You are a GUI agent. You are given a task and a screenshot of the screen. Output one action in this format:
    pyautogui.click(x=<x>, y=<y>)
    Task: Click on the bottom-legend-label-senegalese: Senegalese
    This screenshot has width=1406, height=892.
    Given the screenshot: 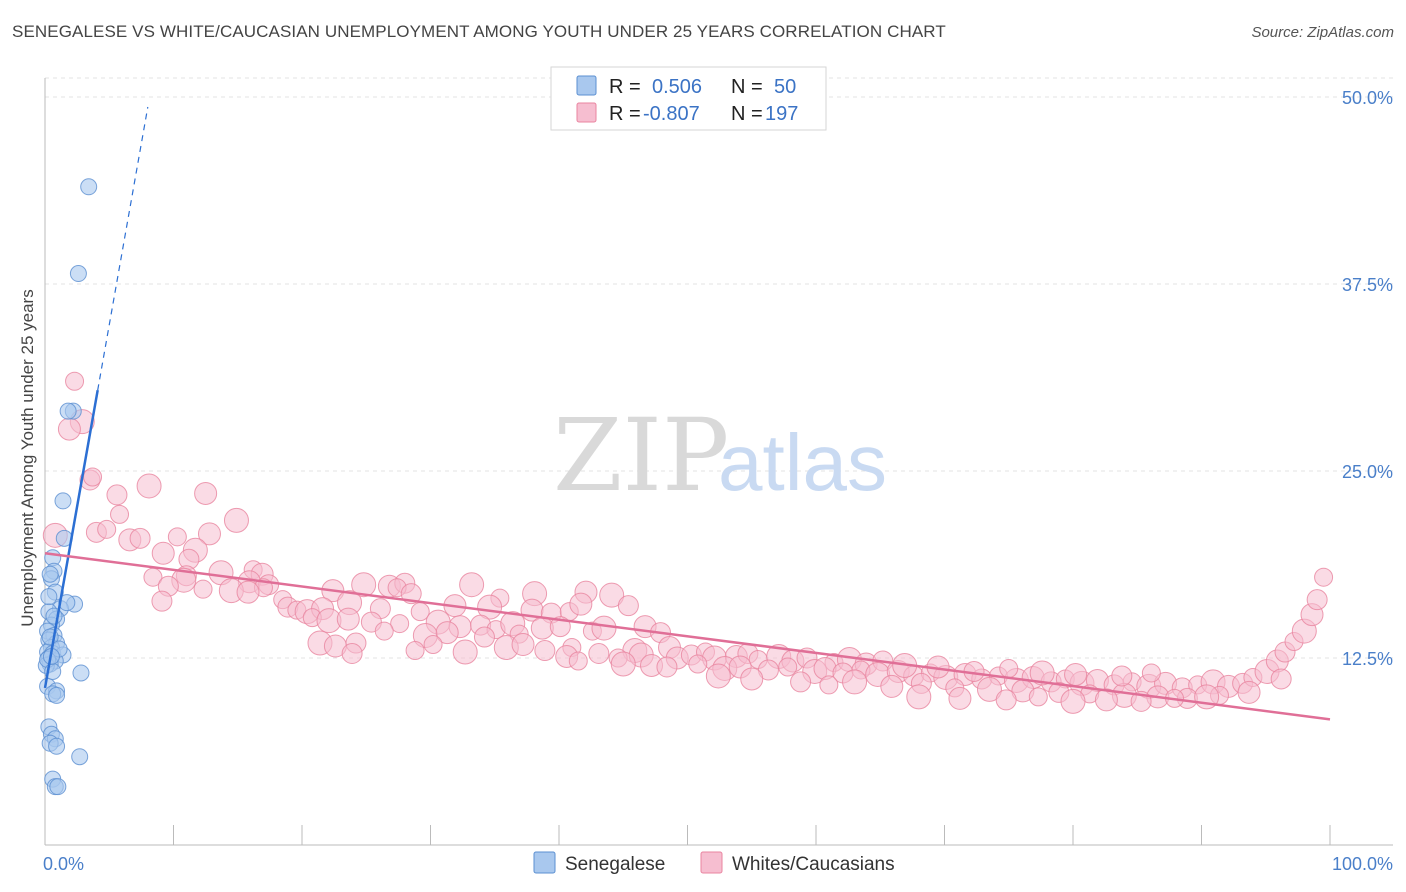 What is the action you would take?
    pyautogui.click(x=615, y=864)
    